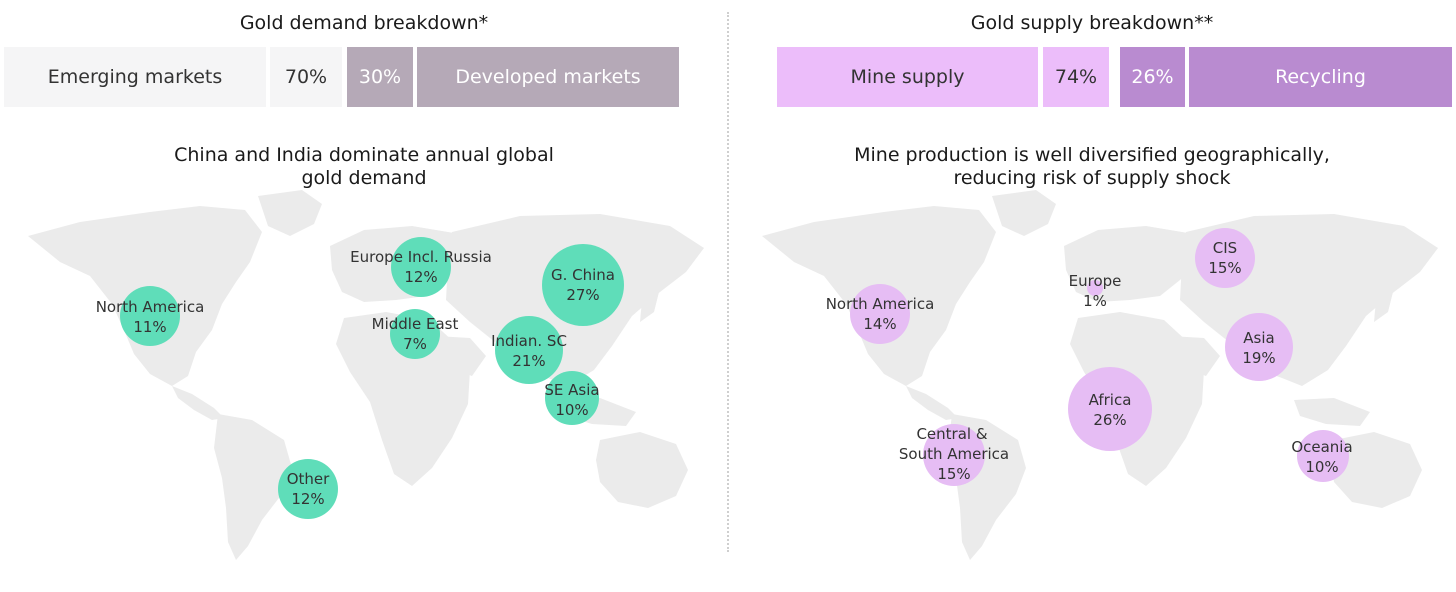  Describe the element at coordinates (135, 77) in the screenshot. I see `emerging-markets-label: Emerging markets` at that location.